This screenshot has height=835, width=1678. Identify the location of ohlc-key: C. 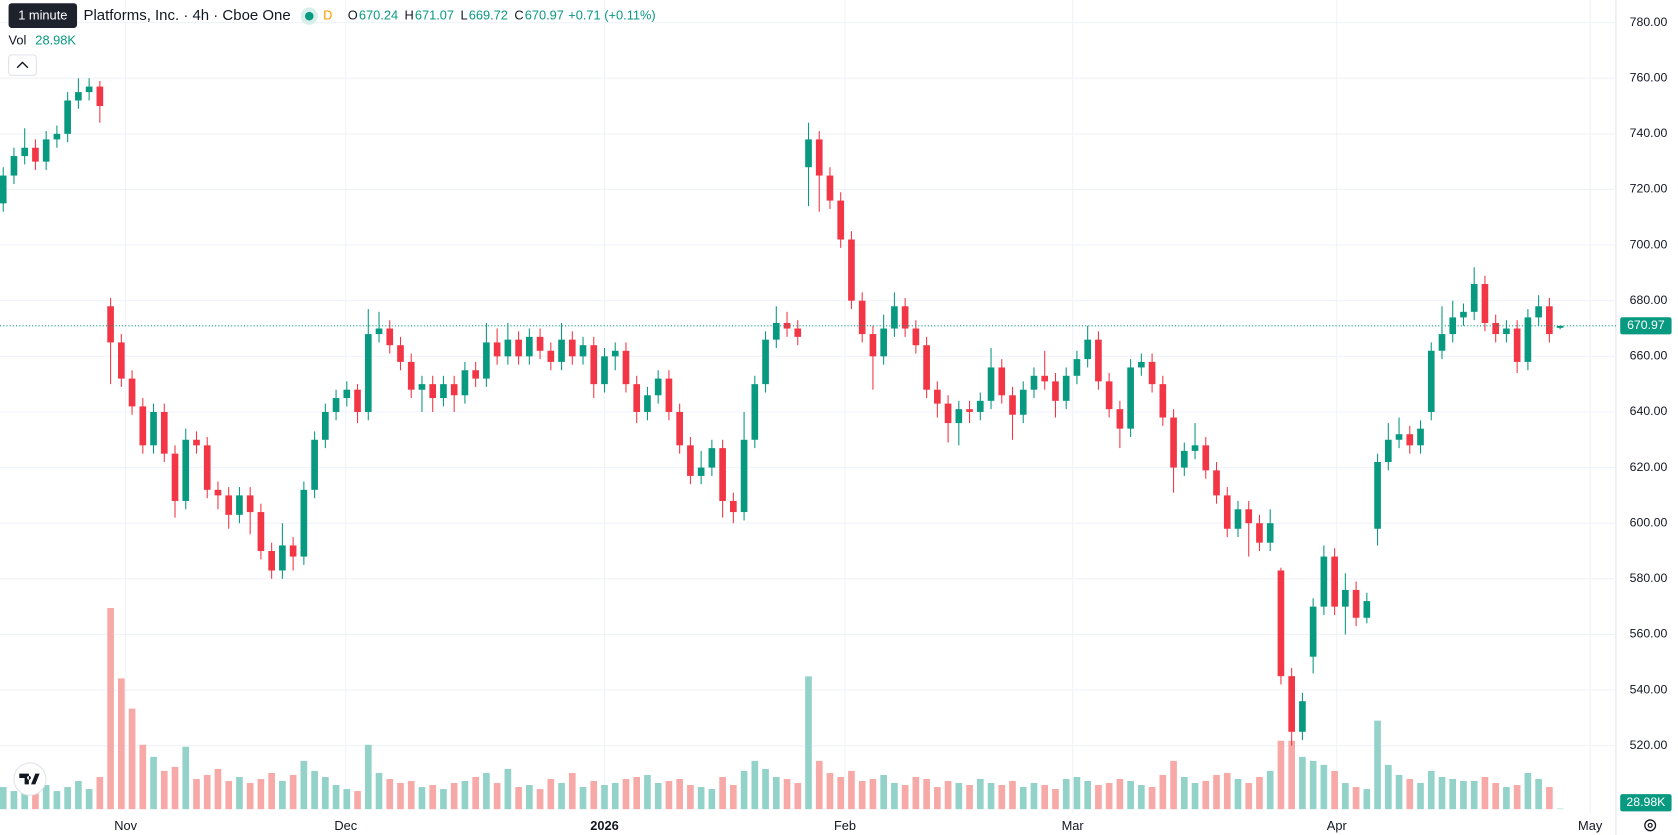
(518, 15).